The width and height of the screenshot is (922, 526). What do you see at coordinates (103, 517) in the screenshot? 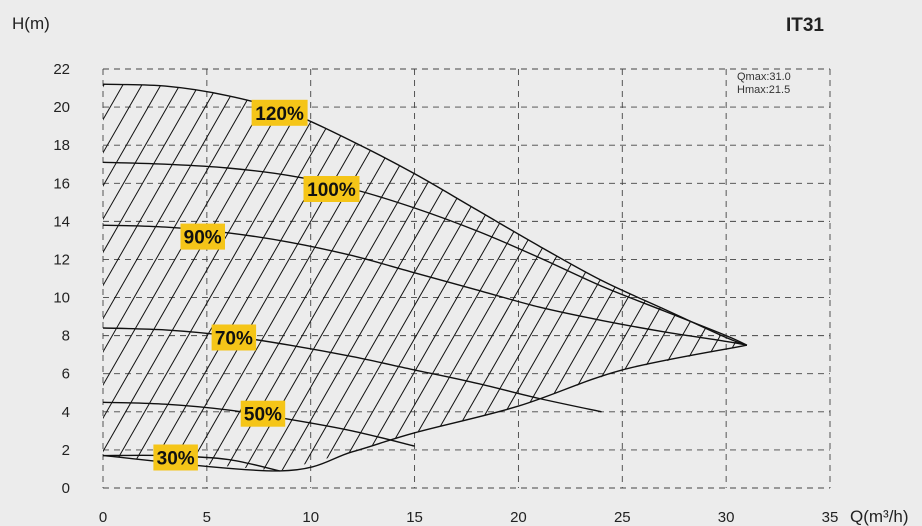
I see `x-tick-label: 0` at bounding box center [103, 517].